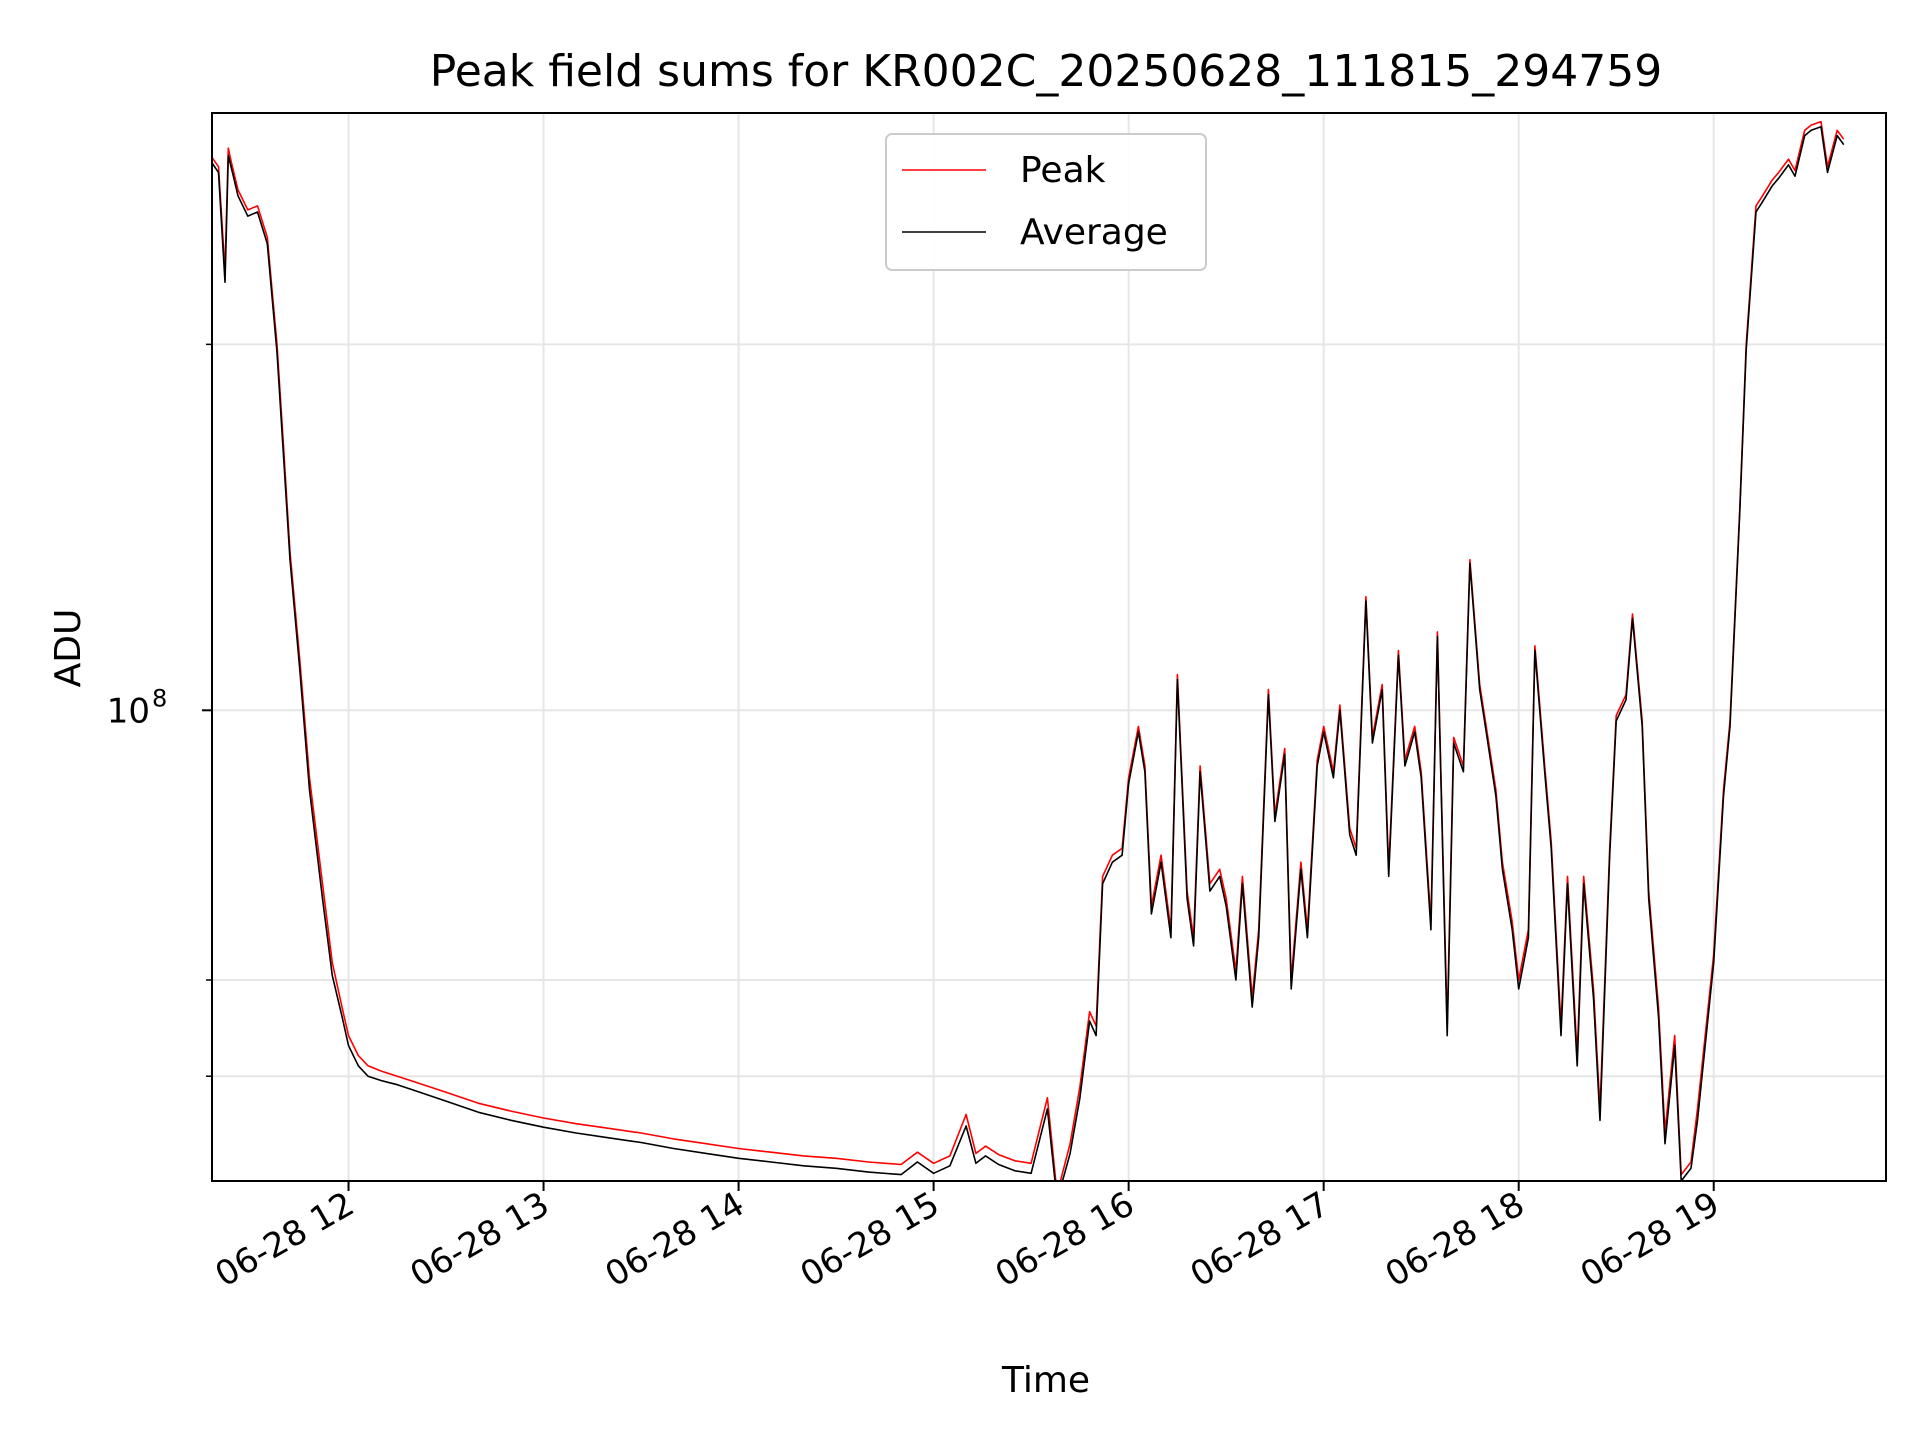 This screenshot has height=1440, width=1920. I want to click on legend-average-label: Average, so click(1094, 232).